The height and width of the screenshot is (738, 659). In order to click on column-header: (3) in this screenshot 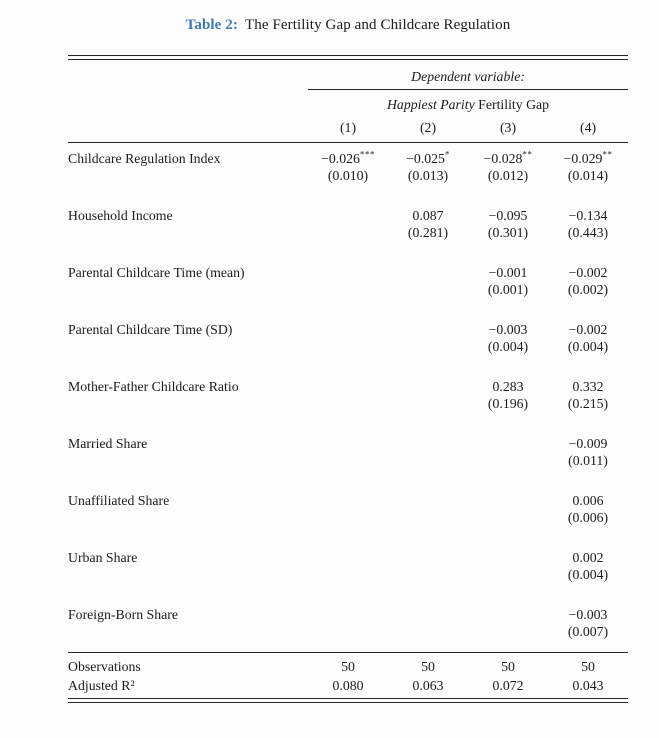, I will do `click(508, 129)`.